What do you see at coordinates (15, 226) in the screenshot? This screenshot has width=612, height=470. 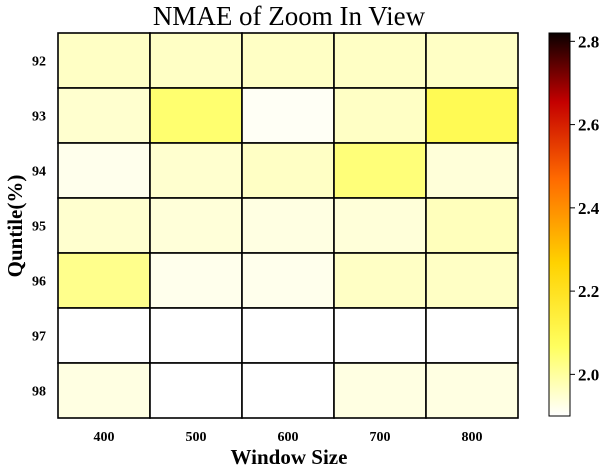 I see `y-axis-label: Quntile(%)` at bounding box center [15, 226].